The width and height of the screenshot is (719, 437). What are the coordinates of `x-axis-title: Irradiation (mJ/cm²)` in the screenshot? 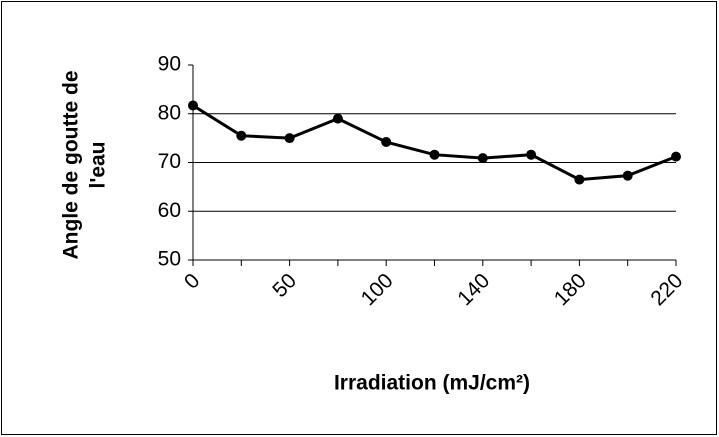 It's located at (432, 383).